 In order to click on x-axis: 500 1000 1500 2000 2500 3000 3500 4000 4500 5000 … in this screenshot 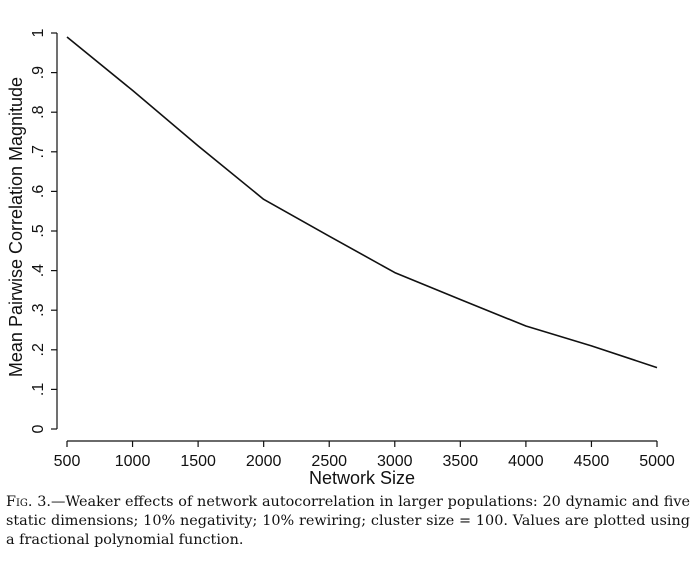, I will do `click(364, 464)`.